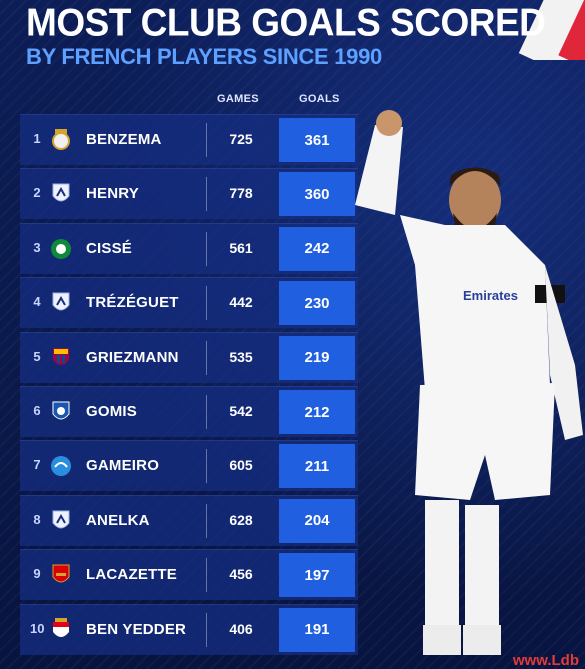 This screenshot has height=669, width=585. I want to click on table-row: 9 LACAZETTE 456 197, so click(189, 575).